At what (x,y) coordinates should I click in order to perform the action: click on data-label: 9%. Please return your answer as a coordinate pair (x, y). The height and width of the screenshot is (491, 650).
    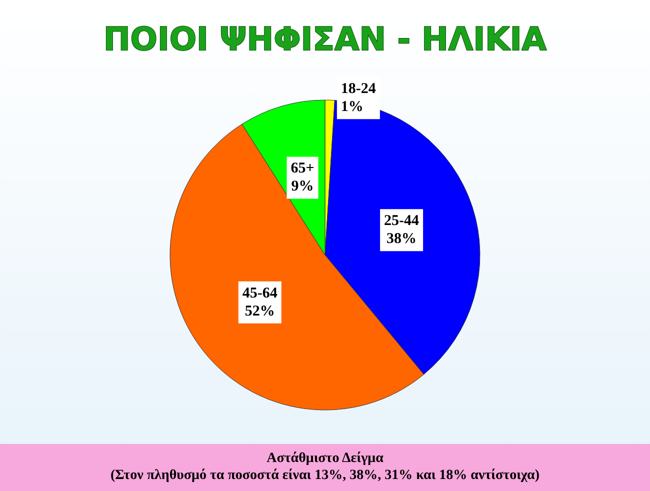
    Looking at the image, I should click on (302, 186).